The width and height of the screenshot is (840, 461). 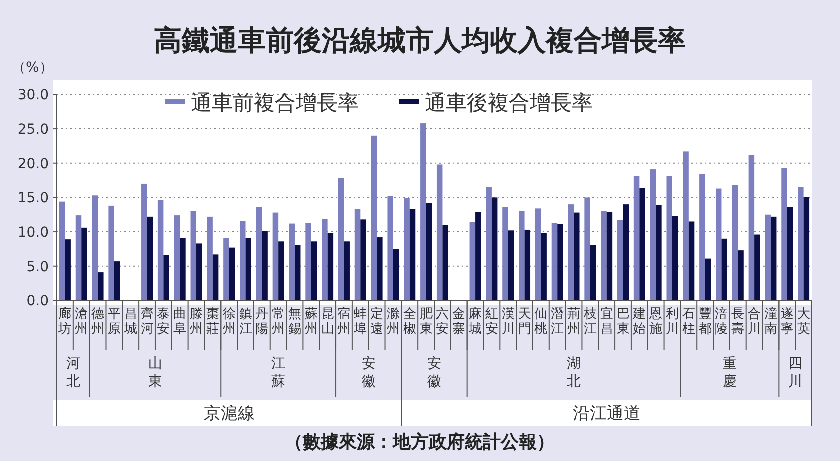 What do you see at coordinates (245, 322) in the screenshot?
I see `x-tick-label: 鎮江` at bounding box center [245, 322].